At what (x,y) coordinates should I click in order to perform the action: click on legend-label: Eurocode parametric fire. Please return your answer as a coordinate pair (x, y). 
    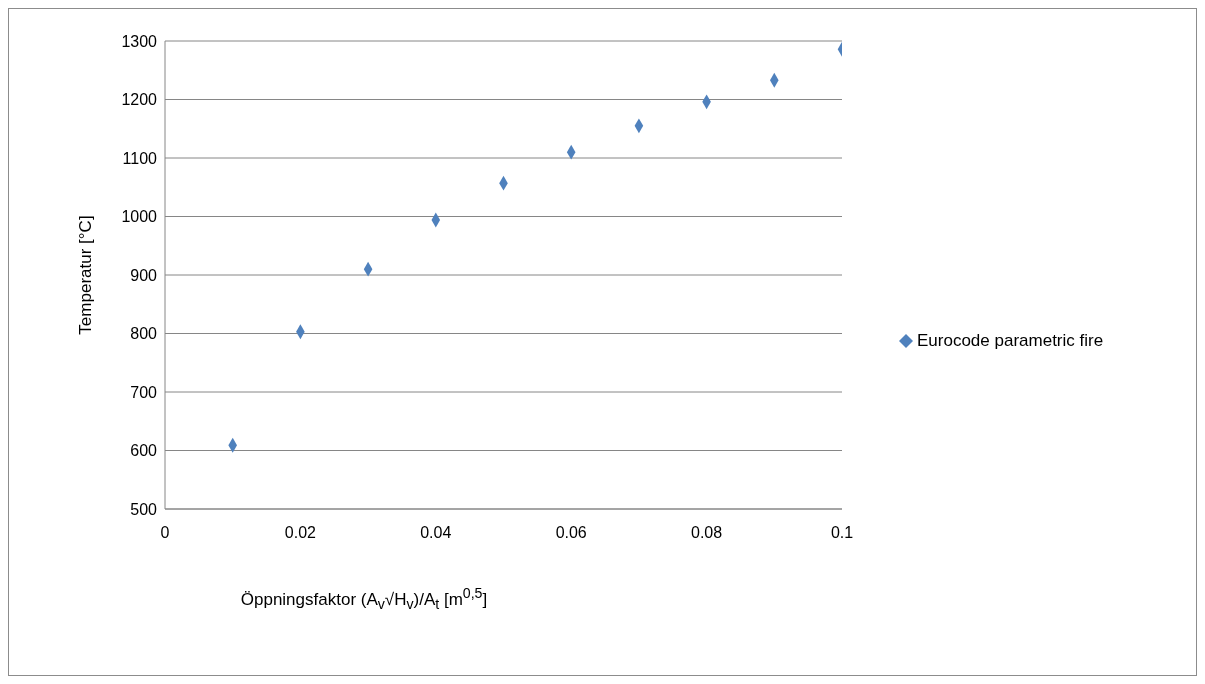
    Looking at the image, I should click on (1010, 341).